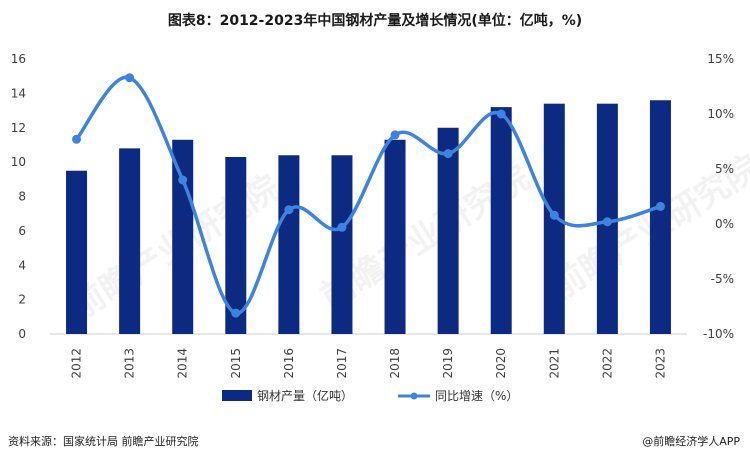 Image resolution: width=750 pixels, height=459 pixels. I want to click on x-tick-label: 2012, so click(77, 363).